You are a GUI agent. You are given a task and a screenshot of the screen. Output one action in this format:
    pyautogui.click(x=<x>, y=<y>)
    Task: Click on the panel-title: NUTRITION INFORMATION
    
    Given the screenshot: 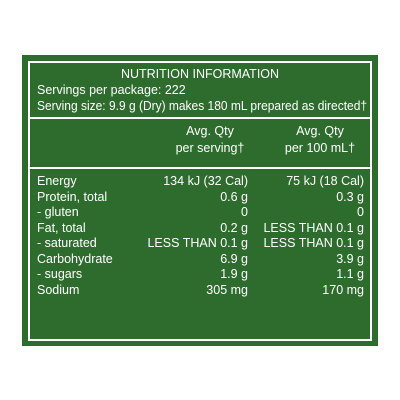 What is the action you would take?
    pyautogui.click(x=200, y=74)
    